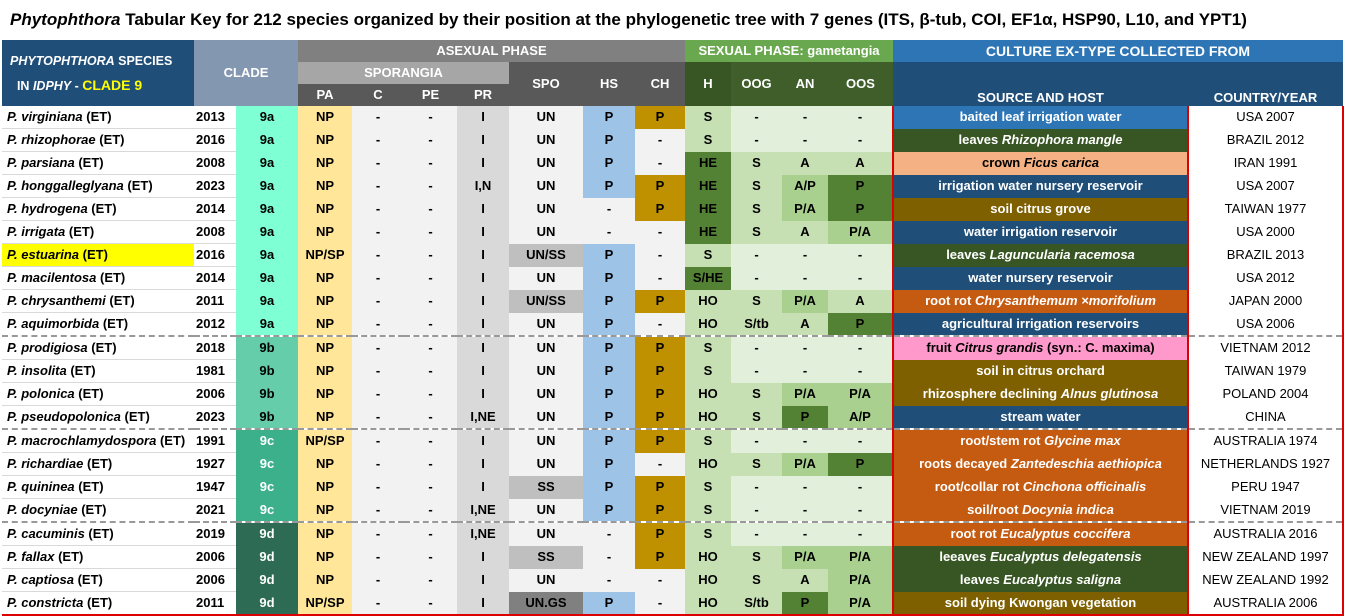 The height and width of the screenshot is (616, 1346). I want to click on source-text: soil citrus grove, so click(1040, 208).